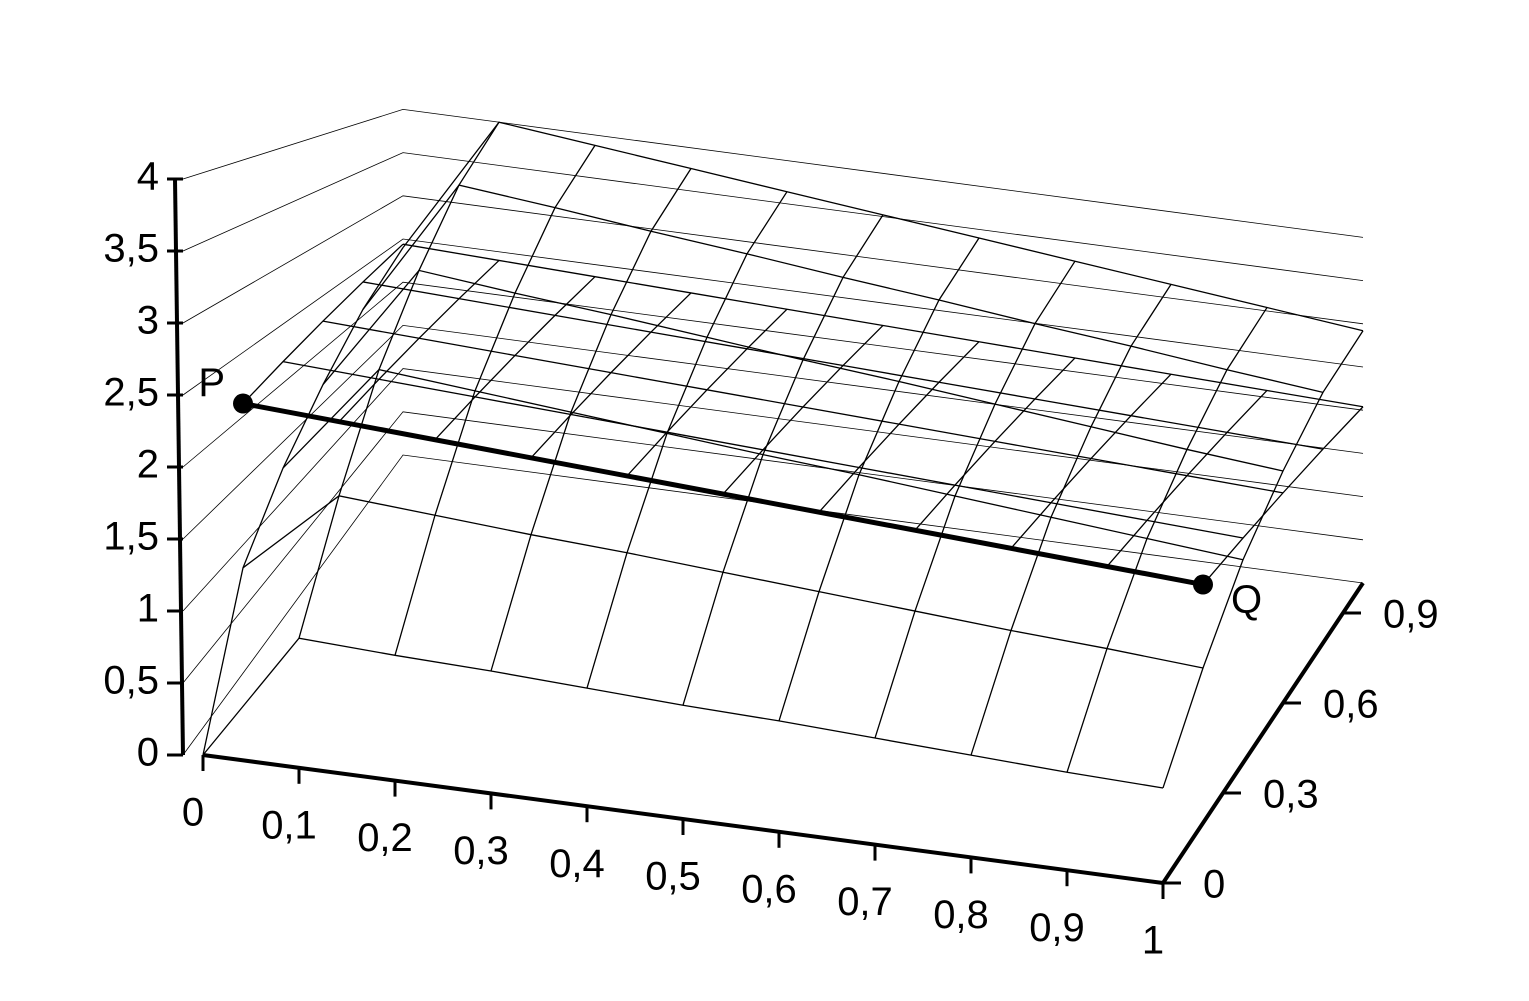 This screenshot has height=1001, width=1529. I want to click on x-tick-label: 0, so click(193, 813).